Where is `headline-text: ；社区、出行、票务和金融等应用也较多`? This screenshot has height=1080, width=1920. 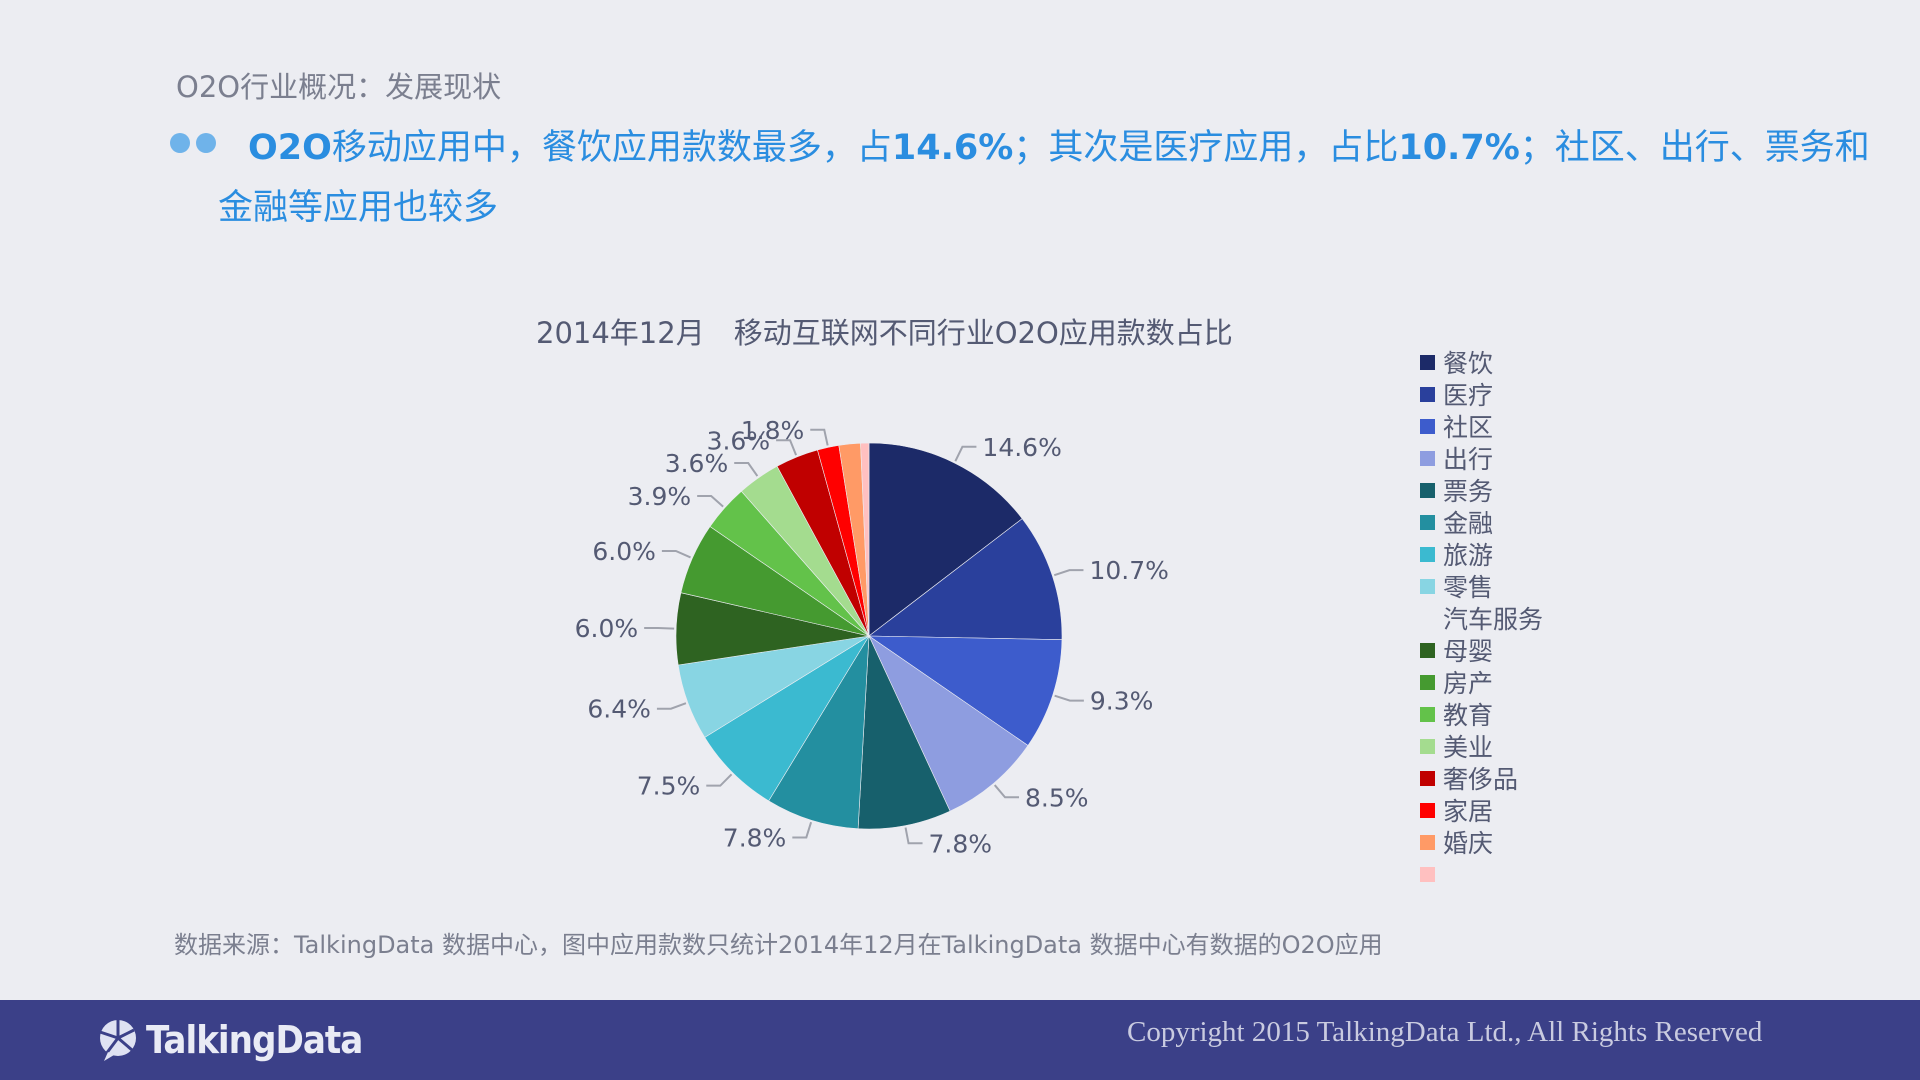 headline-text: ；社区、出行、票务和金融等应用也较多 is located at coordinates (1044, 178).